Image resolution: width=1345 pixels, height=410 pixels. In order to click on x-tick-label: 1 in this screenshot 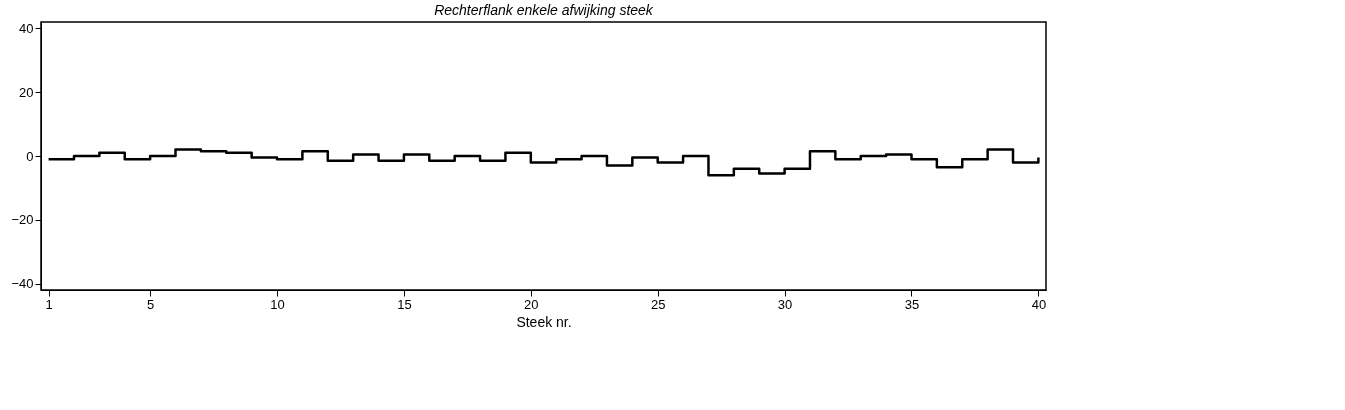, I will do `click(49, 304)`.